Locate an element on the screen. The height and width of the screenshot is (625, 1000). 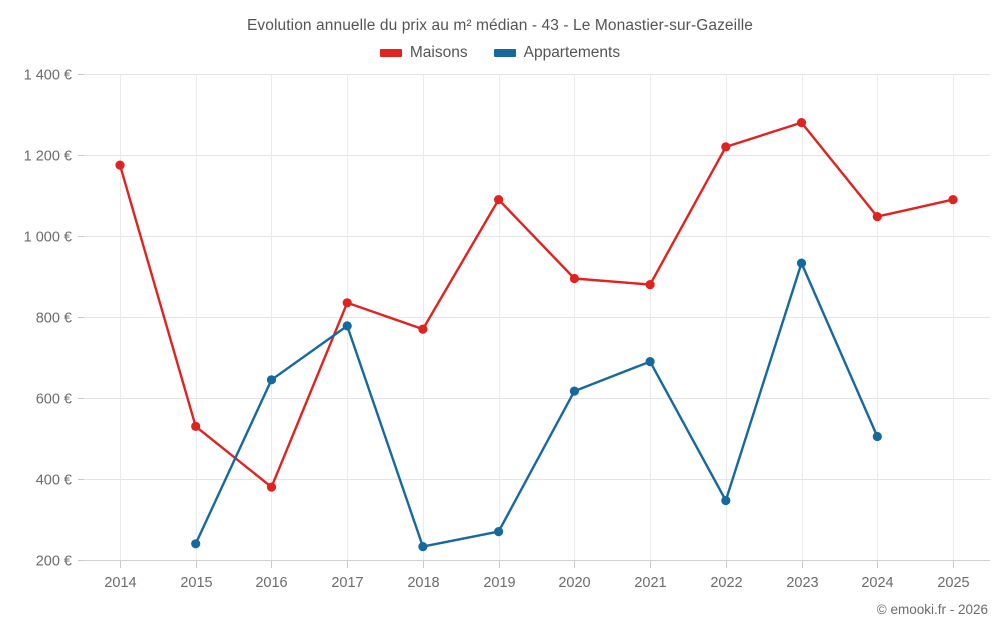
x-axis-label: 2019 is located at coordinates (499, 583).